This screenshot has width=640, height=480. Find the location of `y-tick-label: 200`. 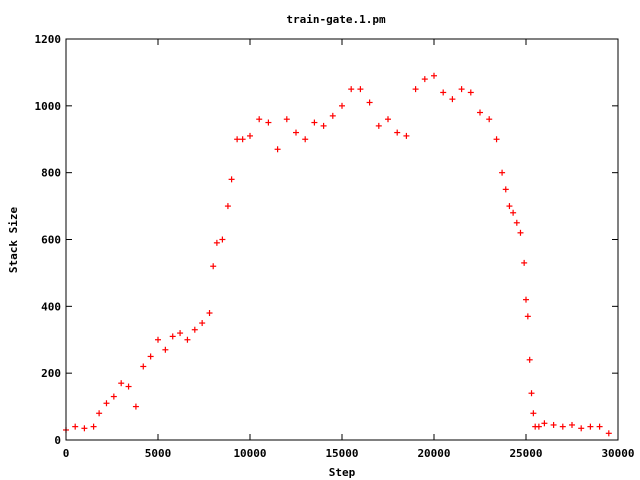

y-tick-label: 200 is located at coordinates (51, 373).